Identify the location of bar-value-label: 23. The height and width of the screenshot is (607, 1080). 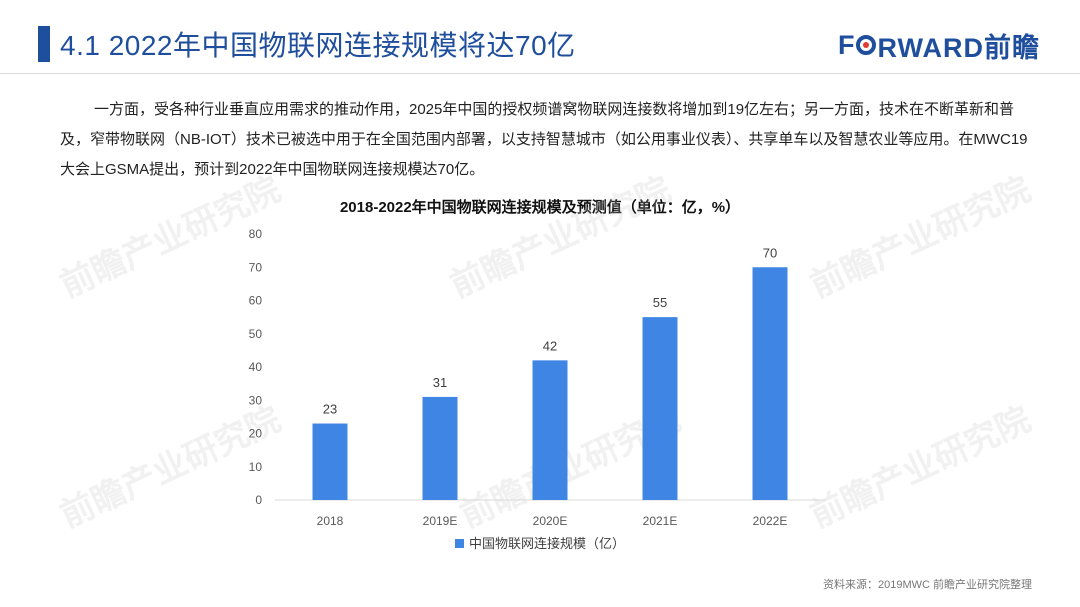
(330, 409).